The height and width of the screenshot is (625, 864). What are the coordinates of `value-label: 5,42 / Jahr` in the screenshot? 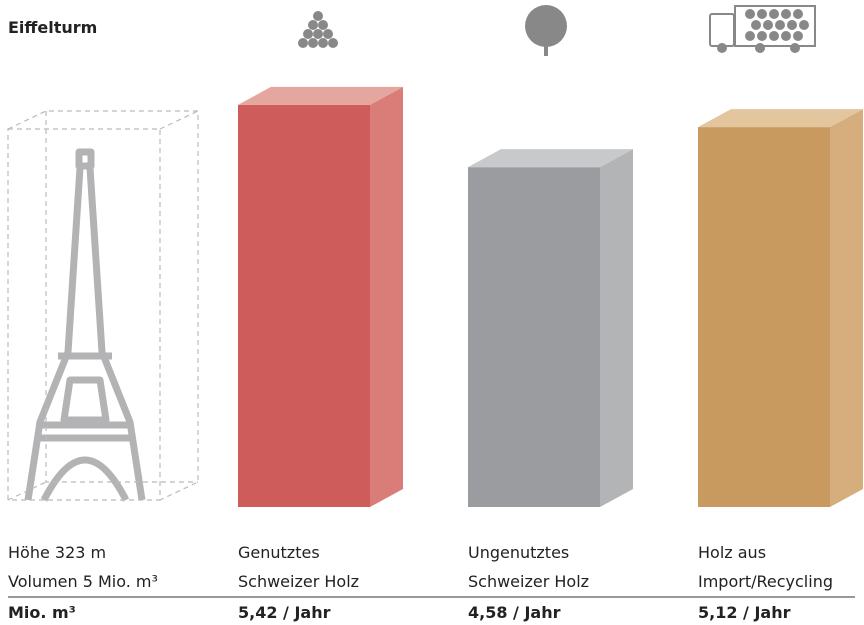 It's located at (284, 612).